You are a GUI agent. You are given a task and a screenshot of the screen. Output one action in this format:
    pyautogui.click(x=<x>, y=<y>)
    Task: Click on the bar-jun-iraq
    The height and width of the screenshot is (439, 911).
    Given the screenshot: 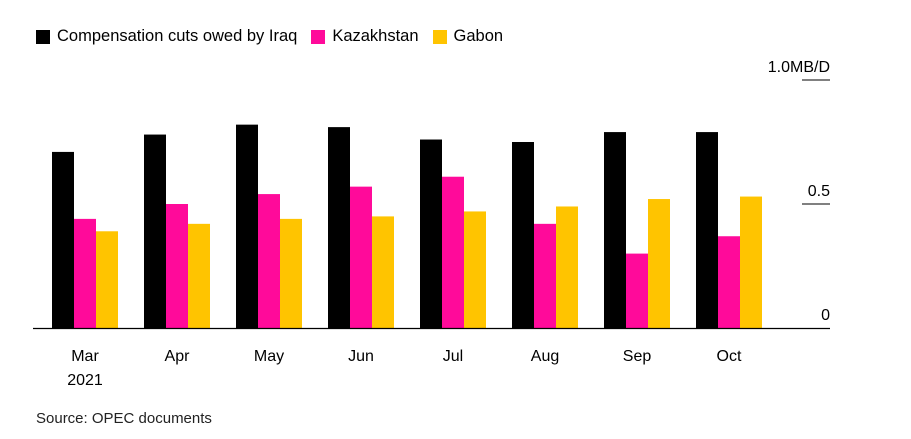 What is the action you would take?
    pyautogui.click(x=339, y=228)
    